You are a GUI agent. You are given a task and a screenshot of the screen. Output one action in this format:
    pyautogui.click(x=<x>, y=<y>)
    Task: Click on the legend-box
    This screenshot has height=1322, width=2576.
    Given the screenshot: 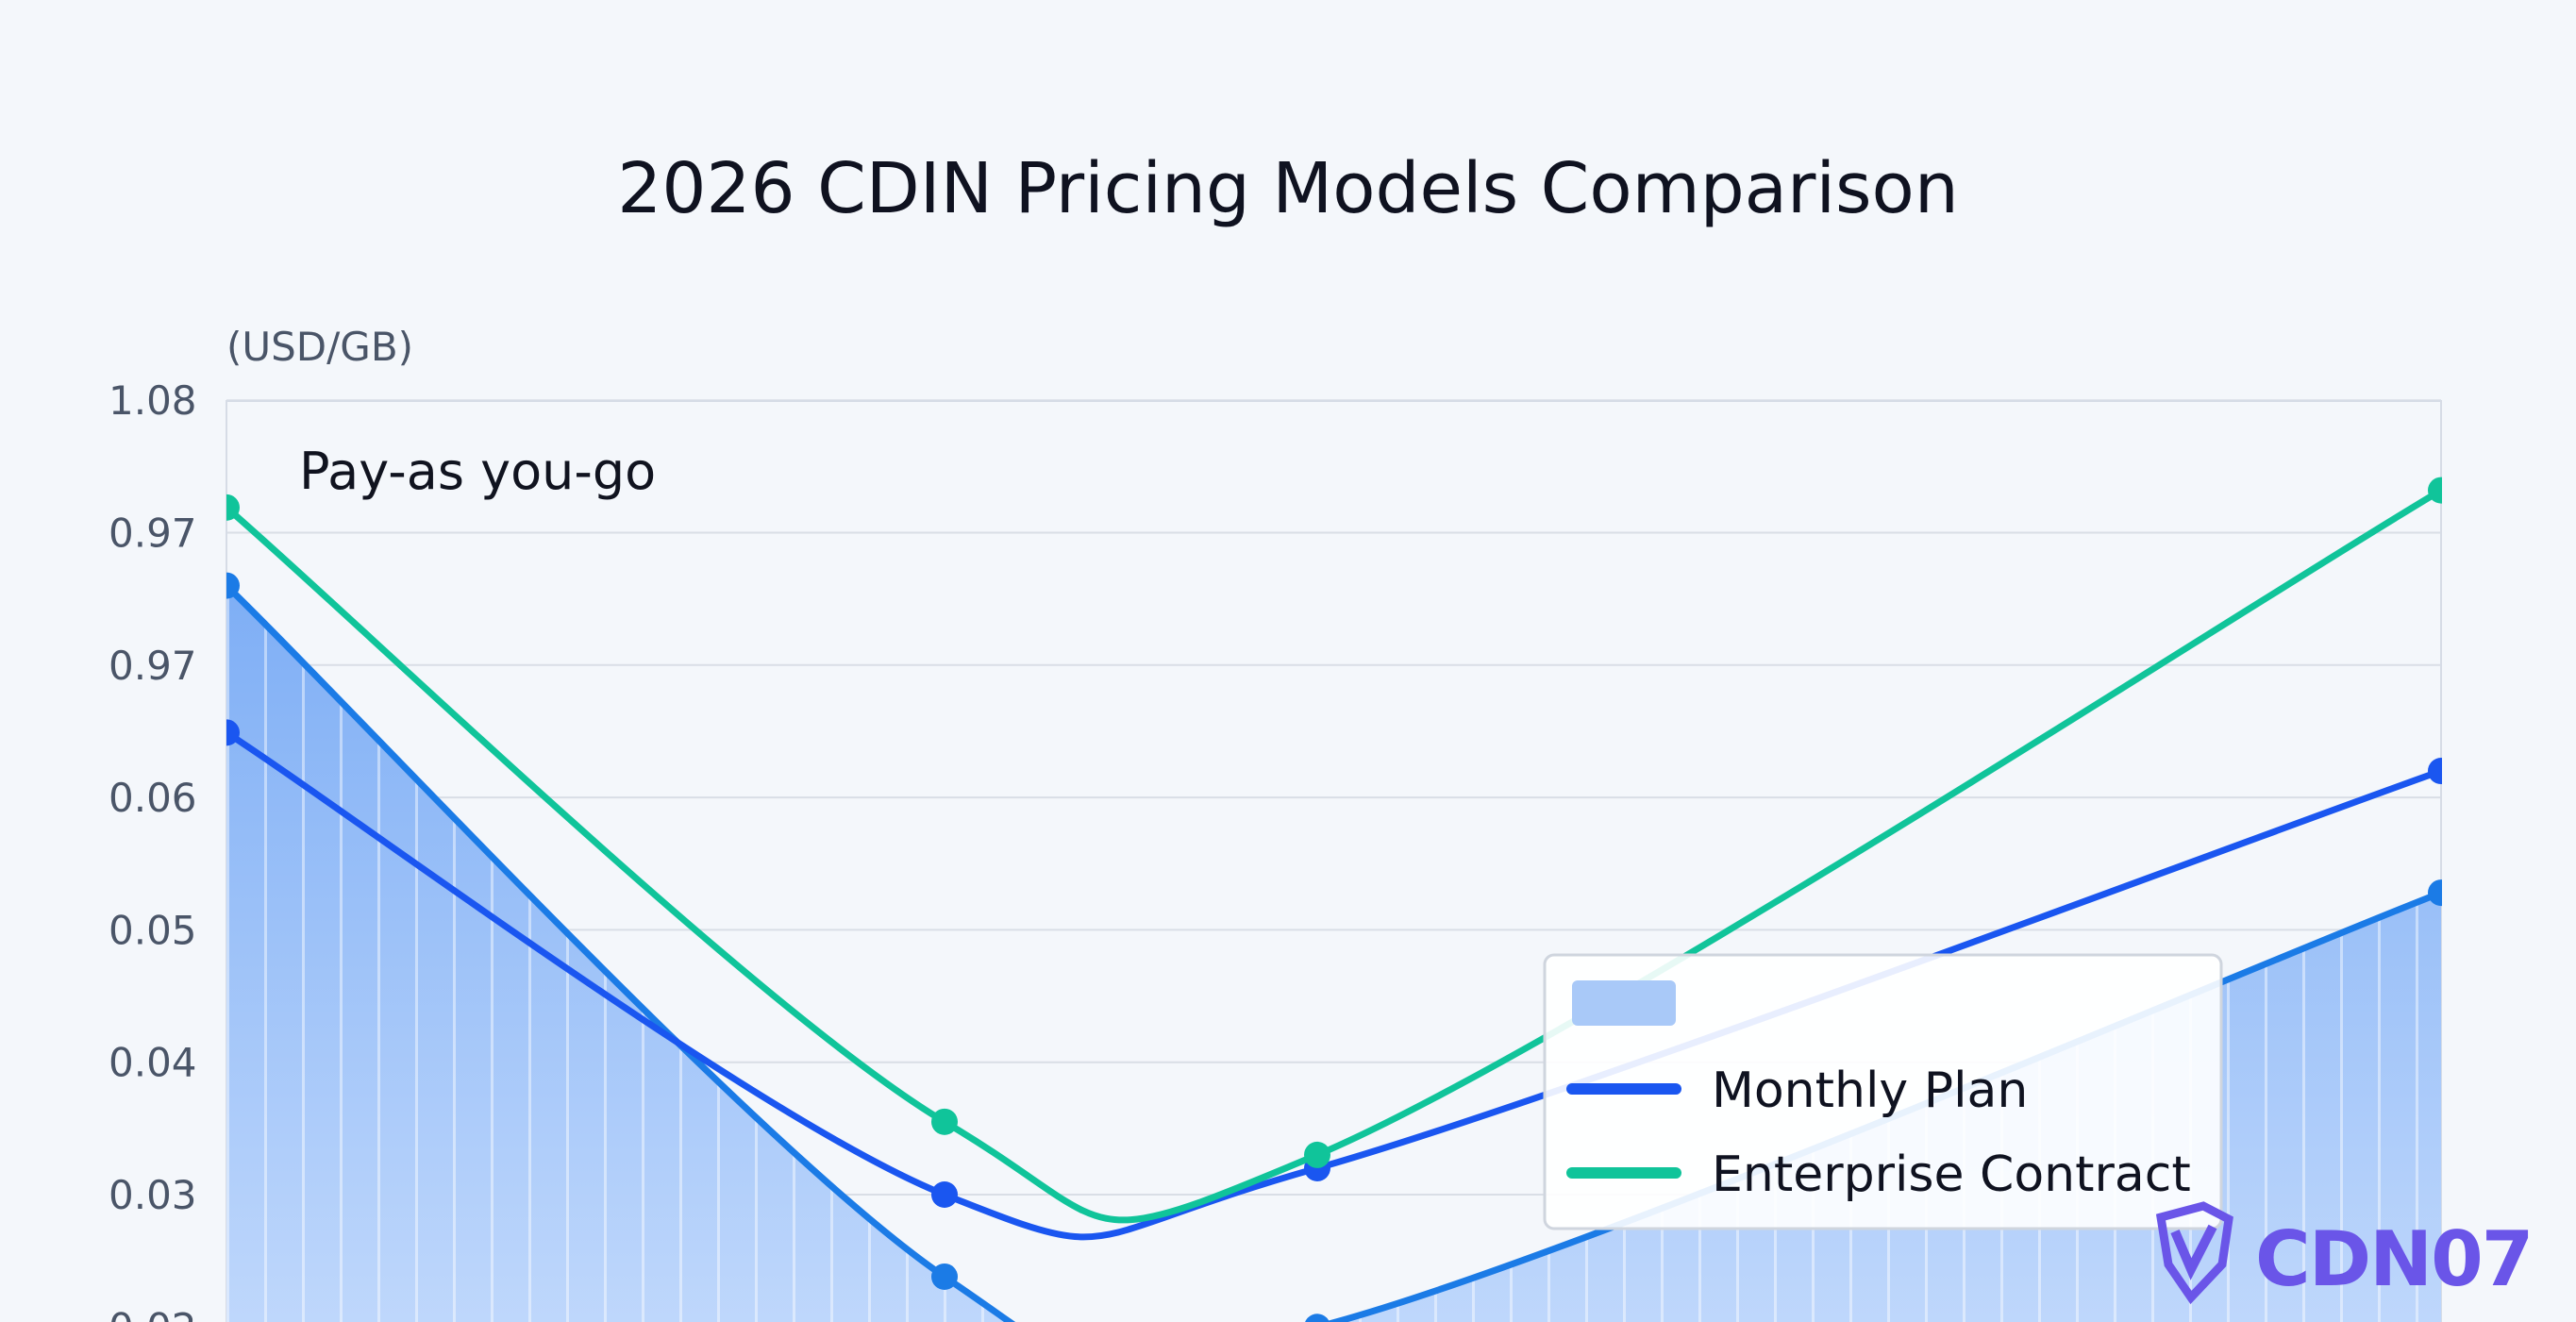 What is the action you would take?
    pyautogui.click(x=1883, y=1091)
    